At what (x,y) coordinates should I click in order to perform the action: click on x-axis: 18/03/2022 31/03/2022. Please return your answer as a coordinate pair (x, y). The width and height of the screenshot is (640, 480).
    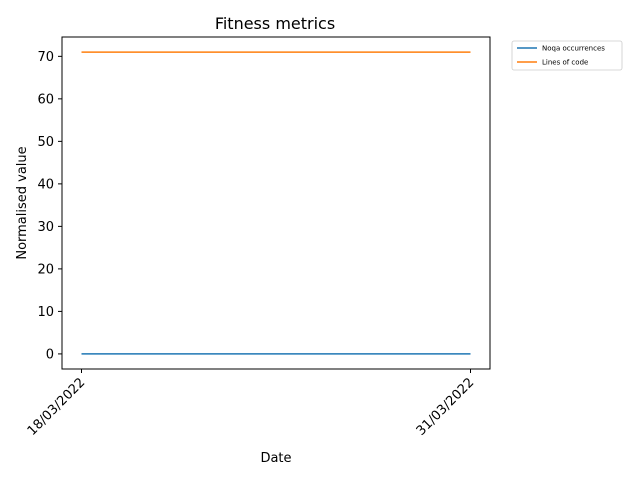
    Looking at the image, I should click on (251, 404).